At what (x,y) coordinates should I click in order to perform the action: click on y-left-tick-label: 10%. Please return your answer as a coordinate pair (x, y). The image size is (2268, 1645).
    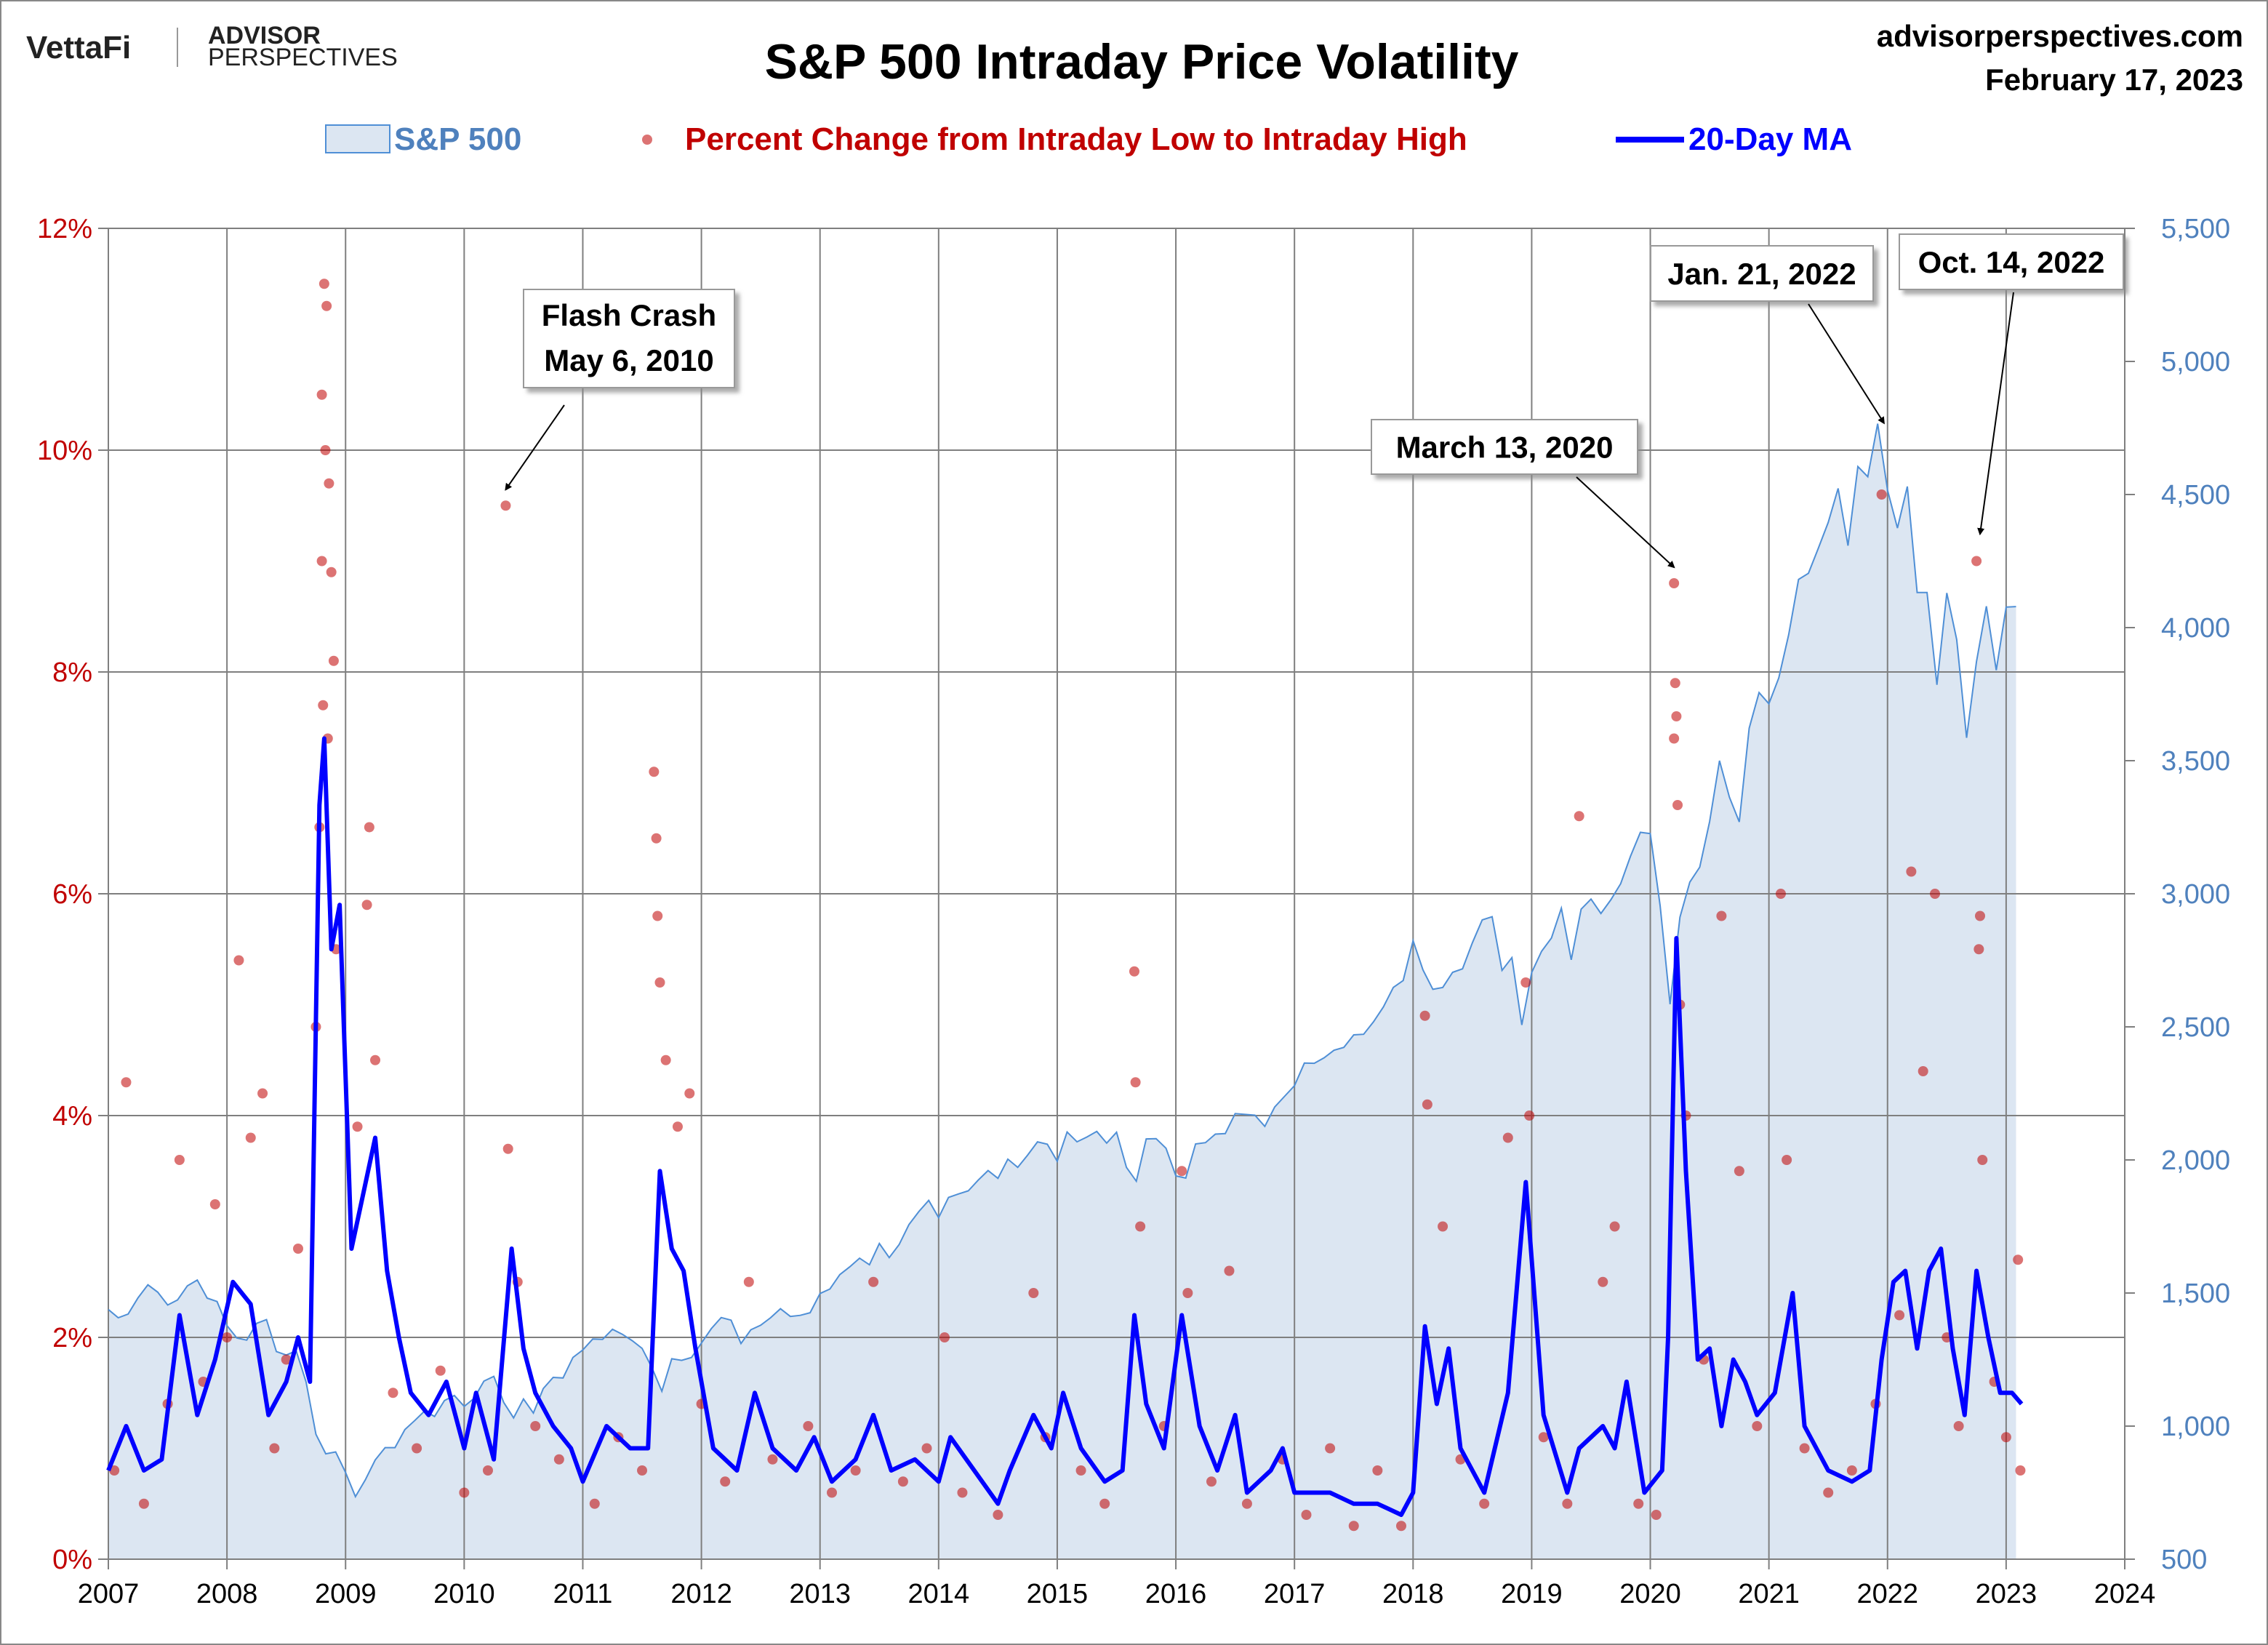
    Looking at the image, I should click on (64, 451).